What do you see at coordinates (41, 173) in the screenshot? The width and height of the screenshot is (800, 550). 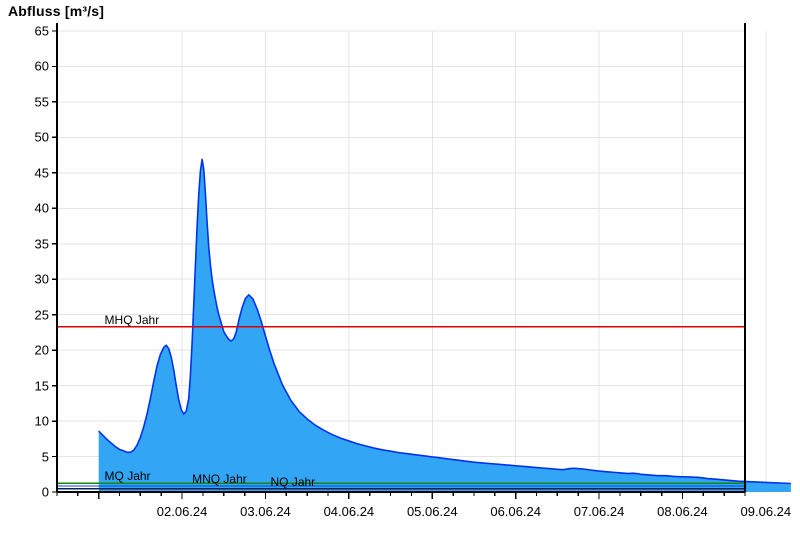 I see `y-axis-tick-label: 45` at bounding box center [41, 173].